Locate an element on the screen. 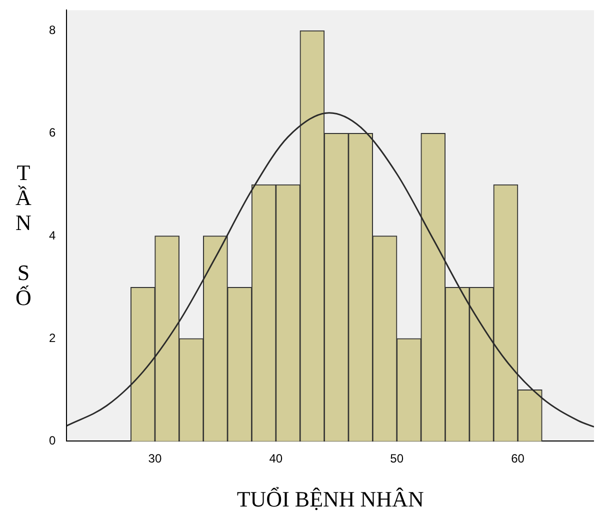  y-tick-label: 6 is located at coordinates (52, 133).